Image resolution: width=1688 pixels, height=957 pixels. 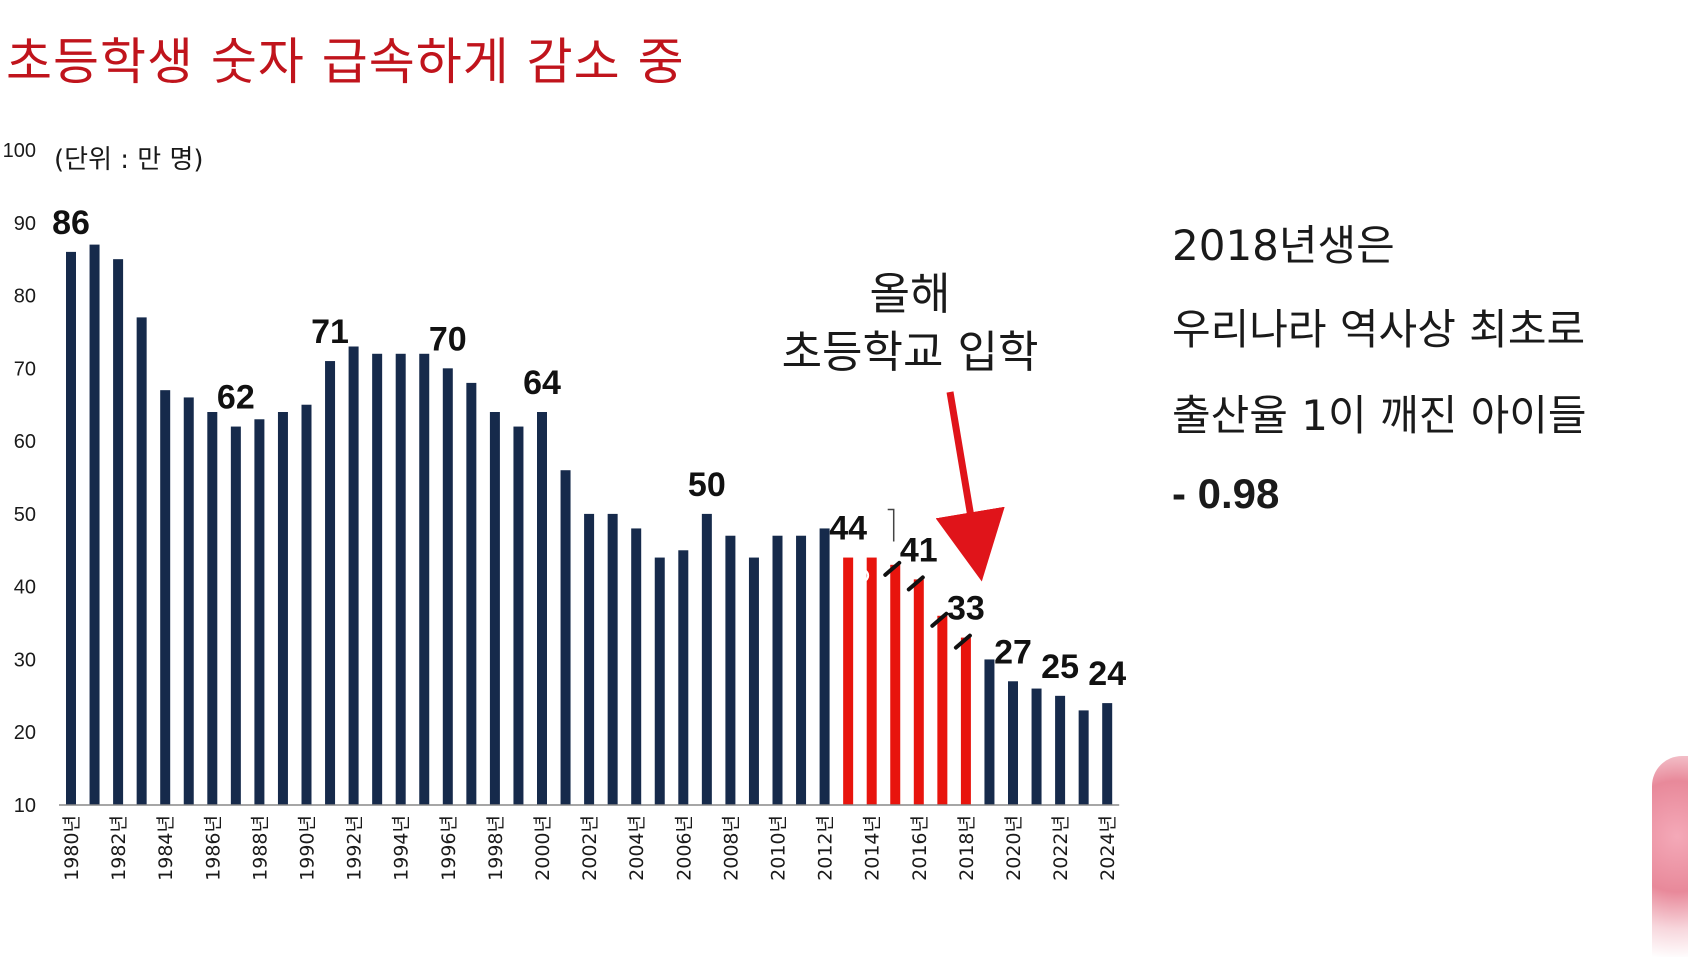 I want to click on bar-1999, so click(x=518, y=615).